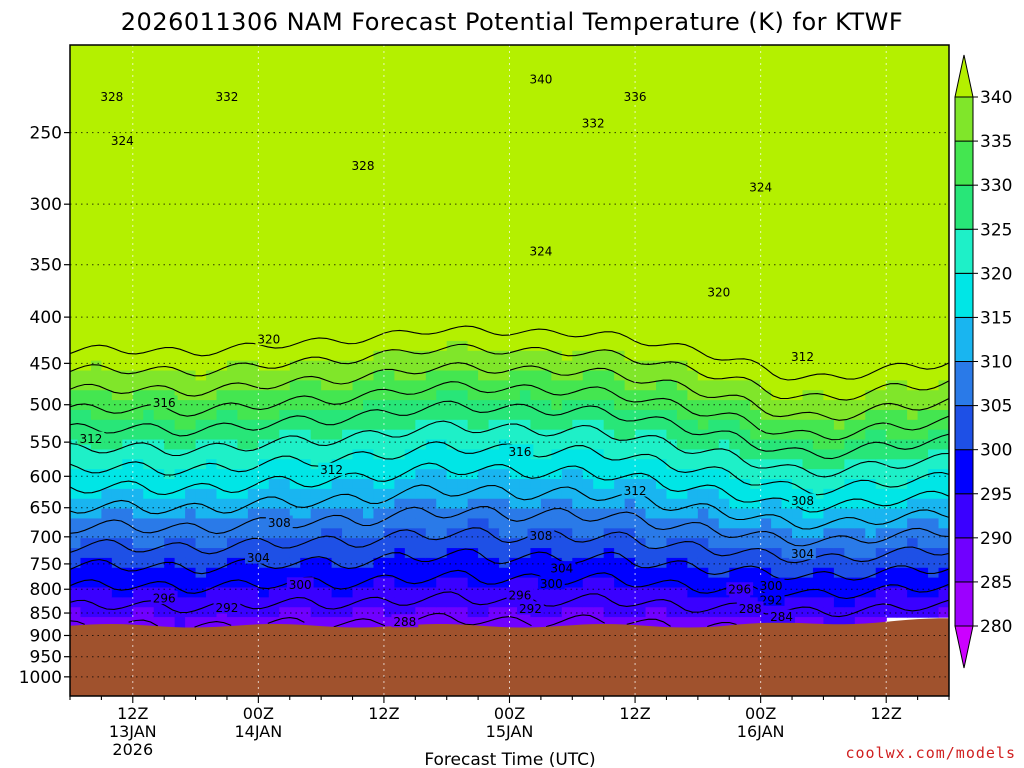 The image size is (1024, 768). What do you see at coordinates (133, 731) in the screenshot?
I see `x-tick-label: 13JAN` at bounding box center [133, 731].